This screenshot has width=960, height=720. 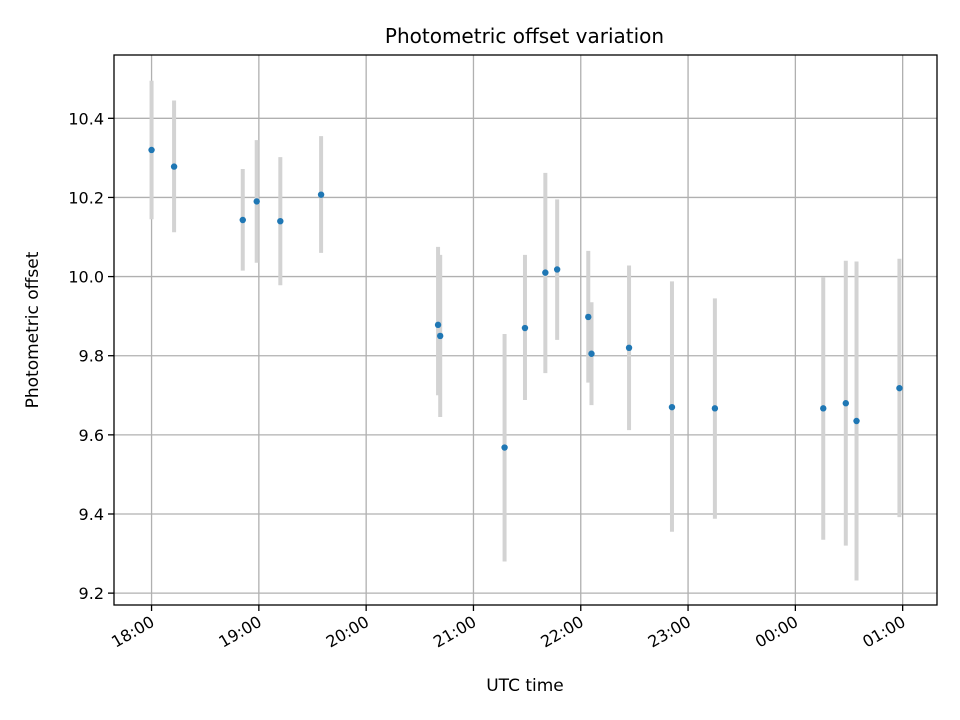 I want to click on y-tick-label: 9.4, so click(x=91, y=514).